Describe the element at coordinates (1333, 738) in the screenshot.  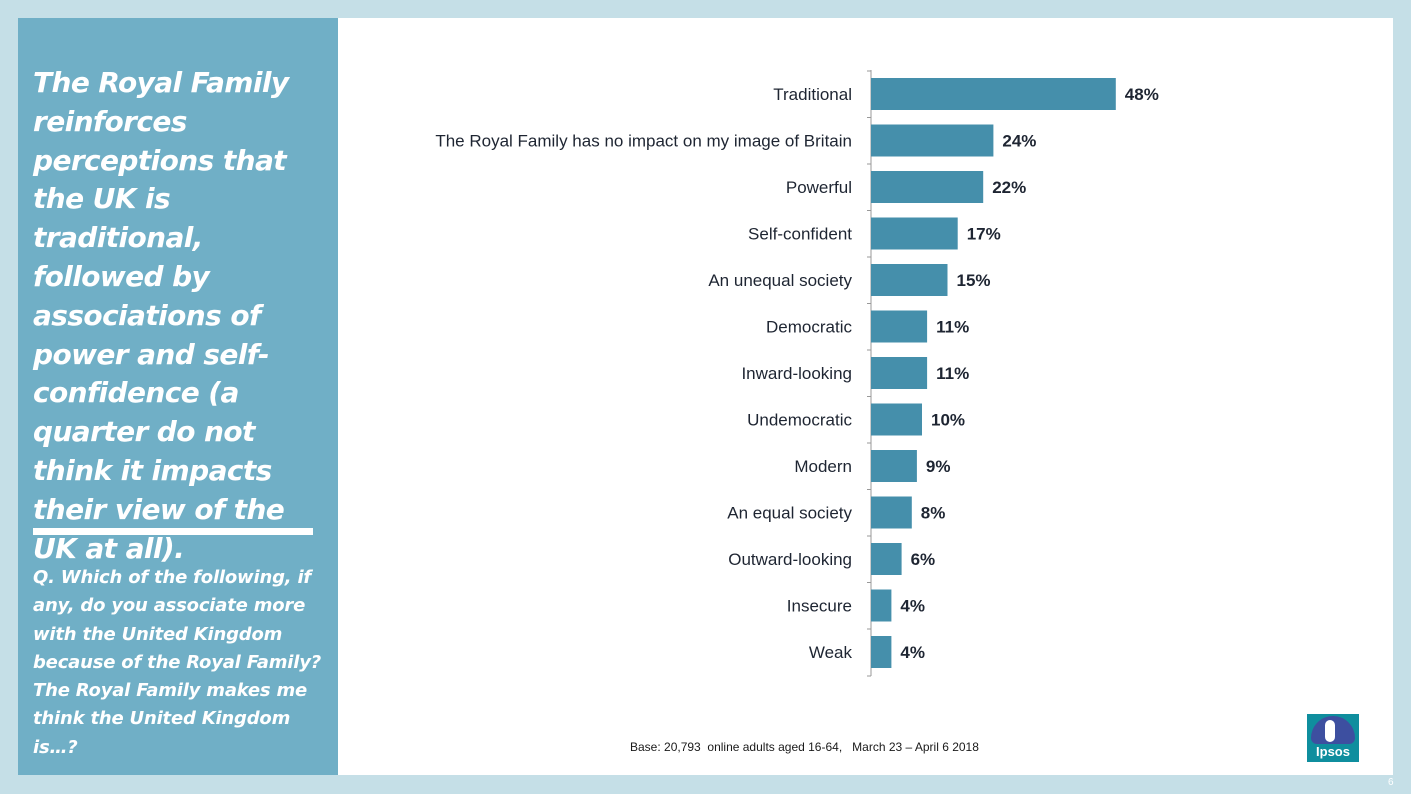
I see `ipsos-logo: Ipsos` at that location.